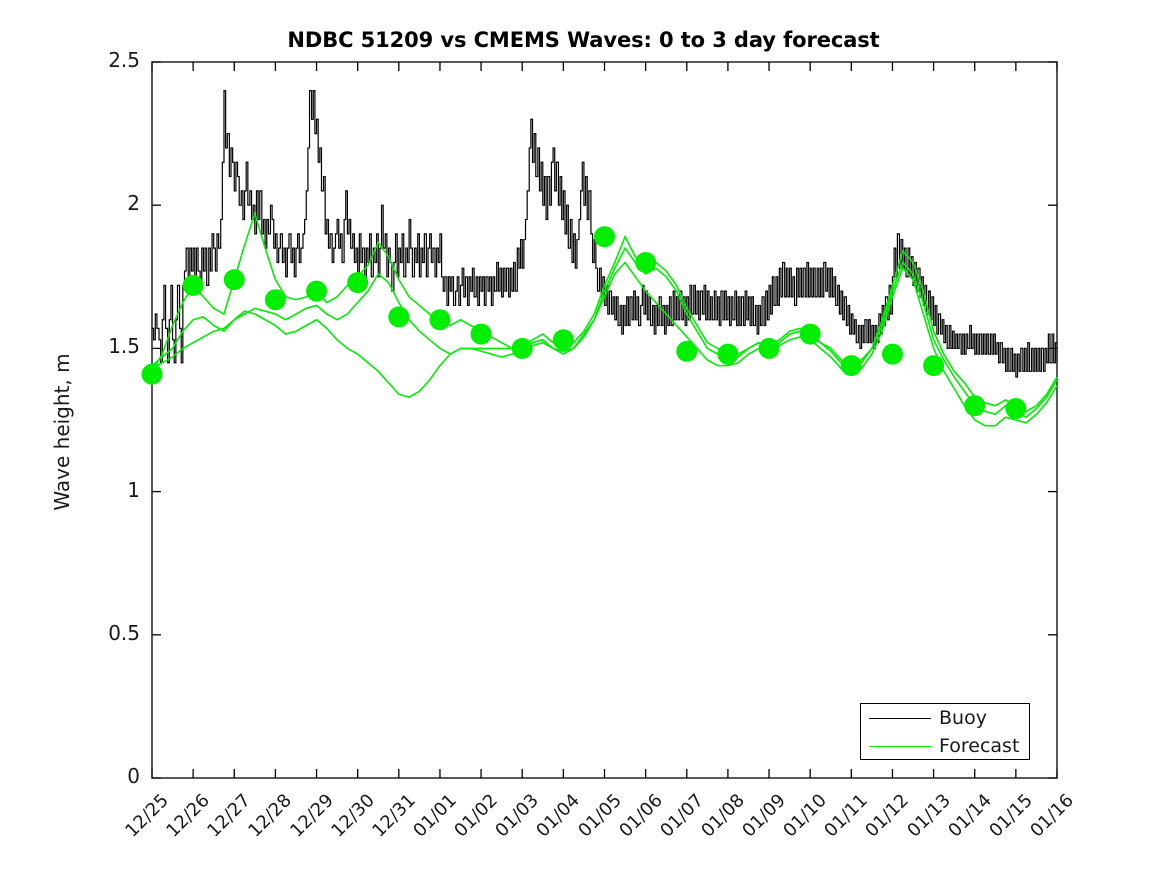 The height and width of the screenshot is (875, 1167). Describe the element at coordinates (979, 746) in the screenshot. I see `legend-label: Forecast` at that location.